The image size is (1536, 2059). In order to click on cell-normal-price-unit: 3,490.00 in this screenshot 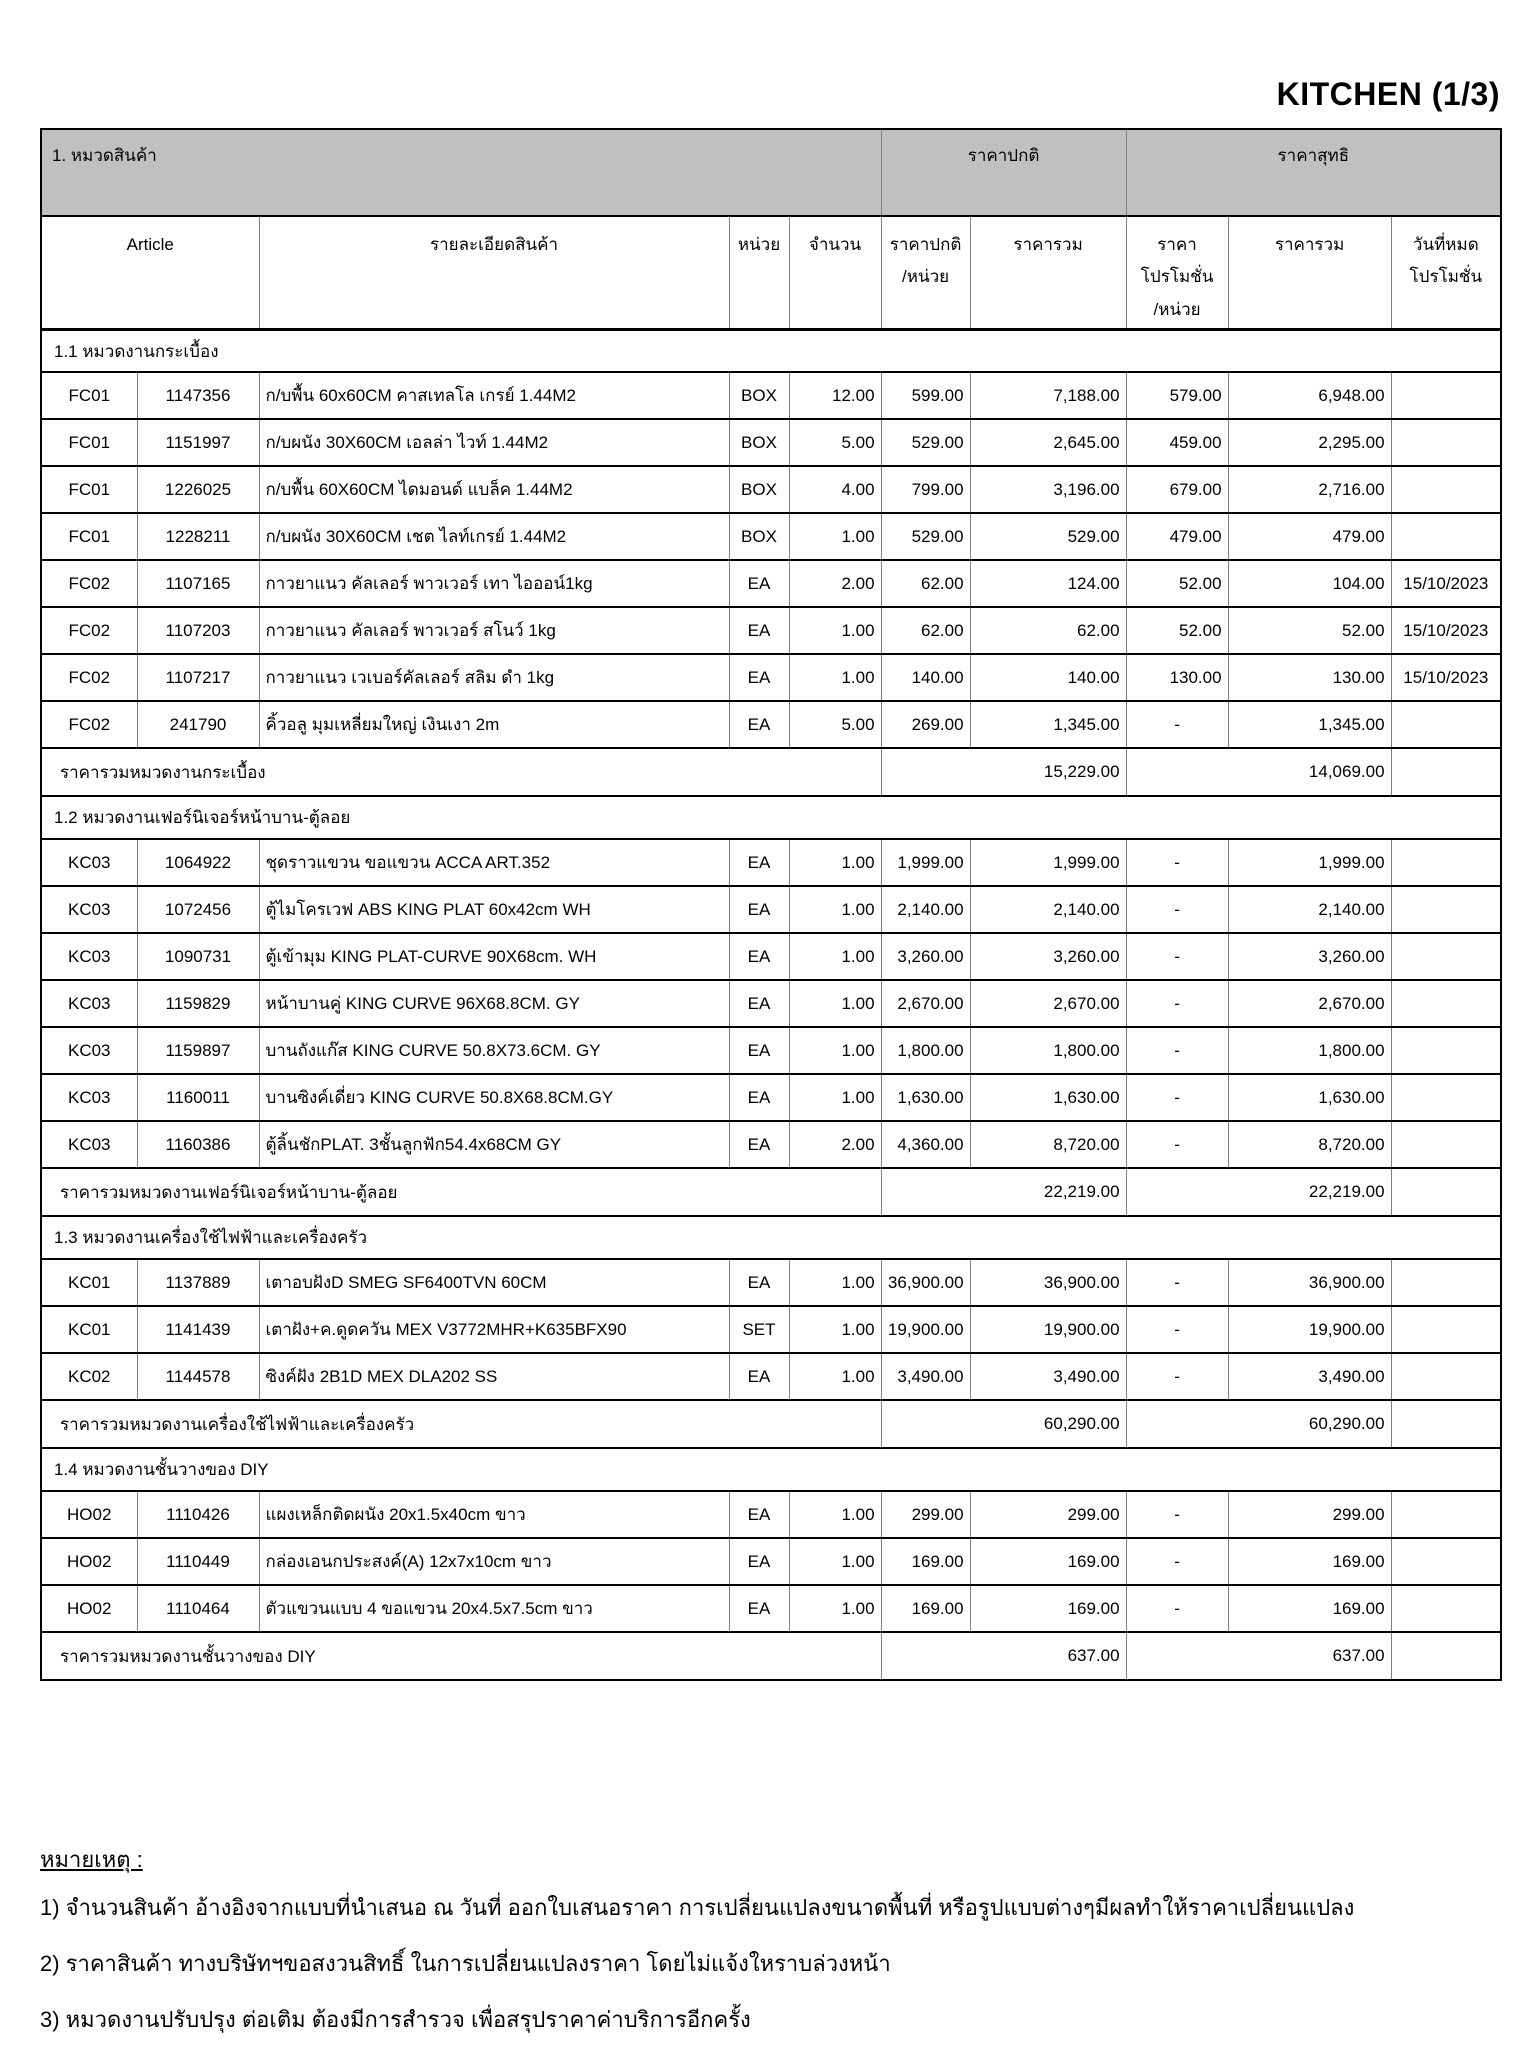, I will do `click(925, 1377)`.